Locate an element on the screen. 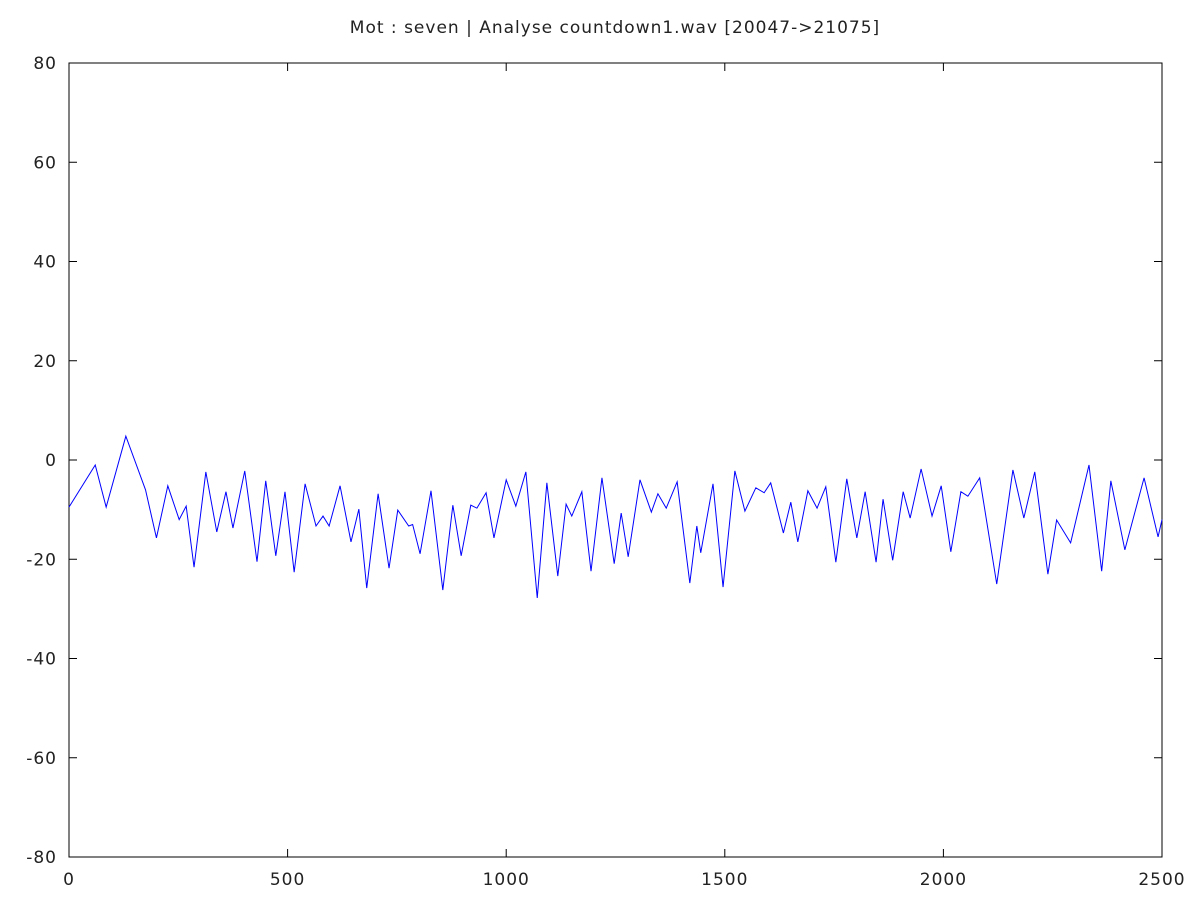 This screenshot has height=900, width=1200. y-tick-label: 80 is located at coordinates (45, 64).